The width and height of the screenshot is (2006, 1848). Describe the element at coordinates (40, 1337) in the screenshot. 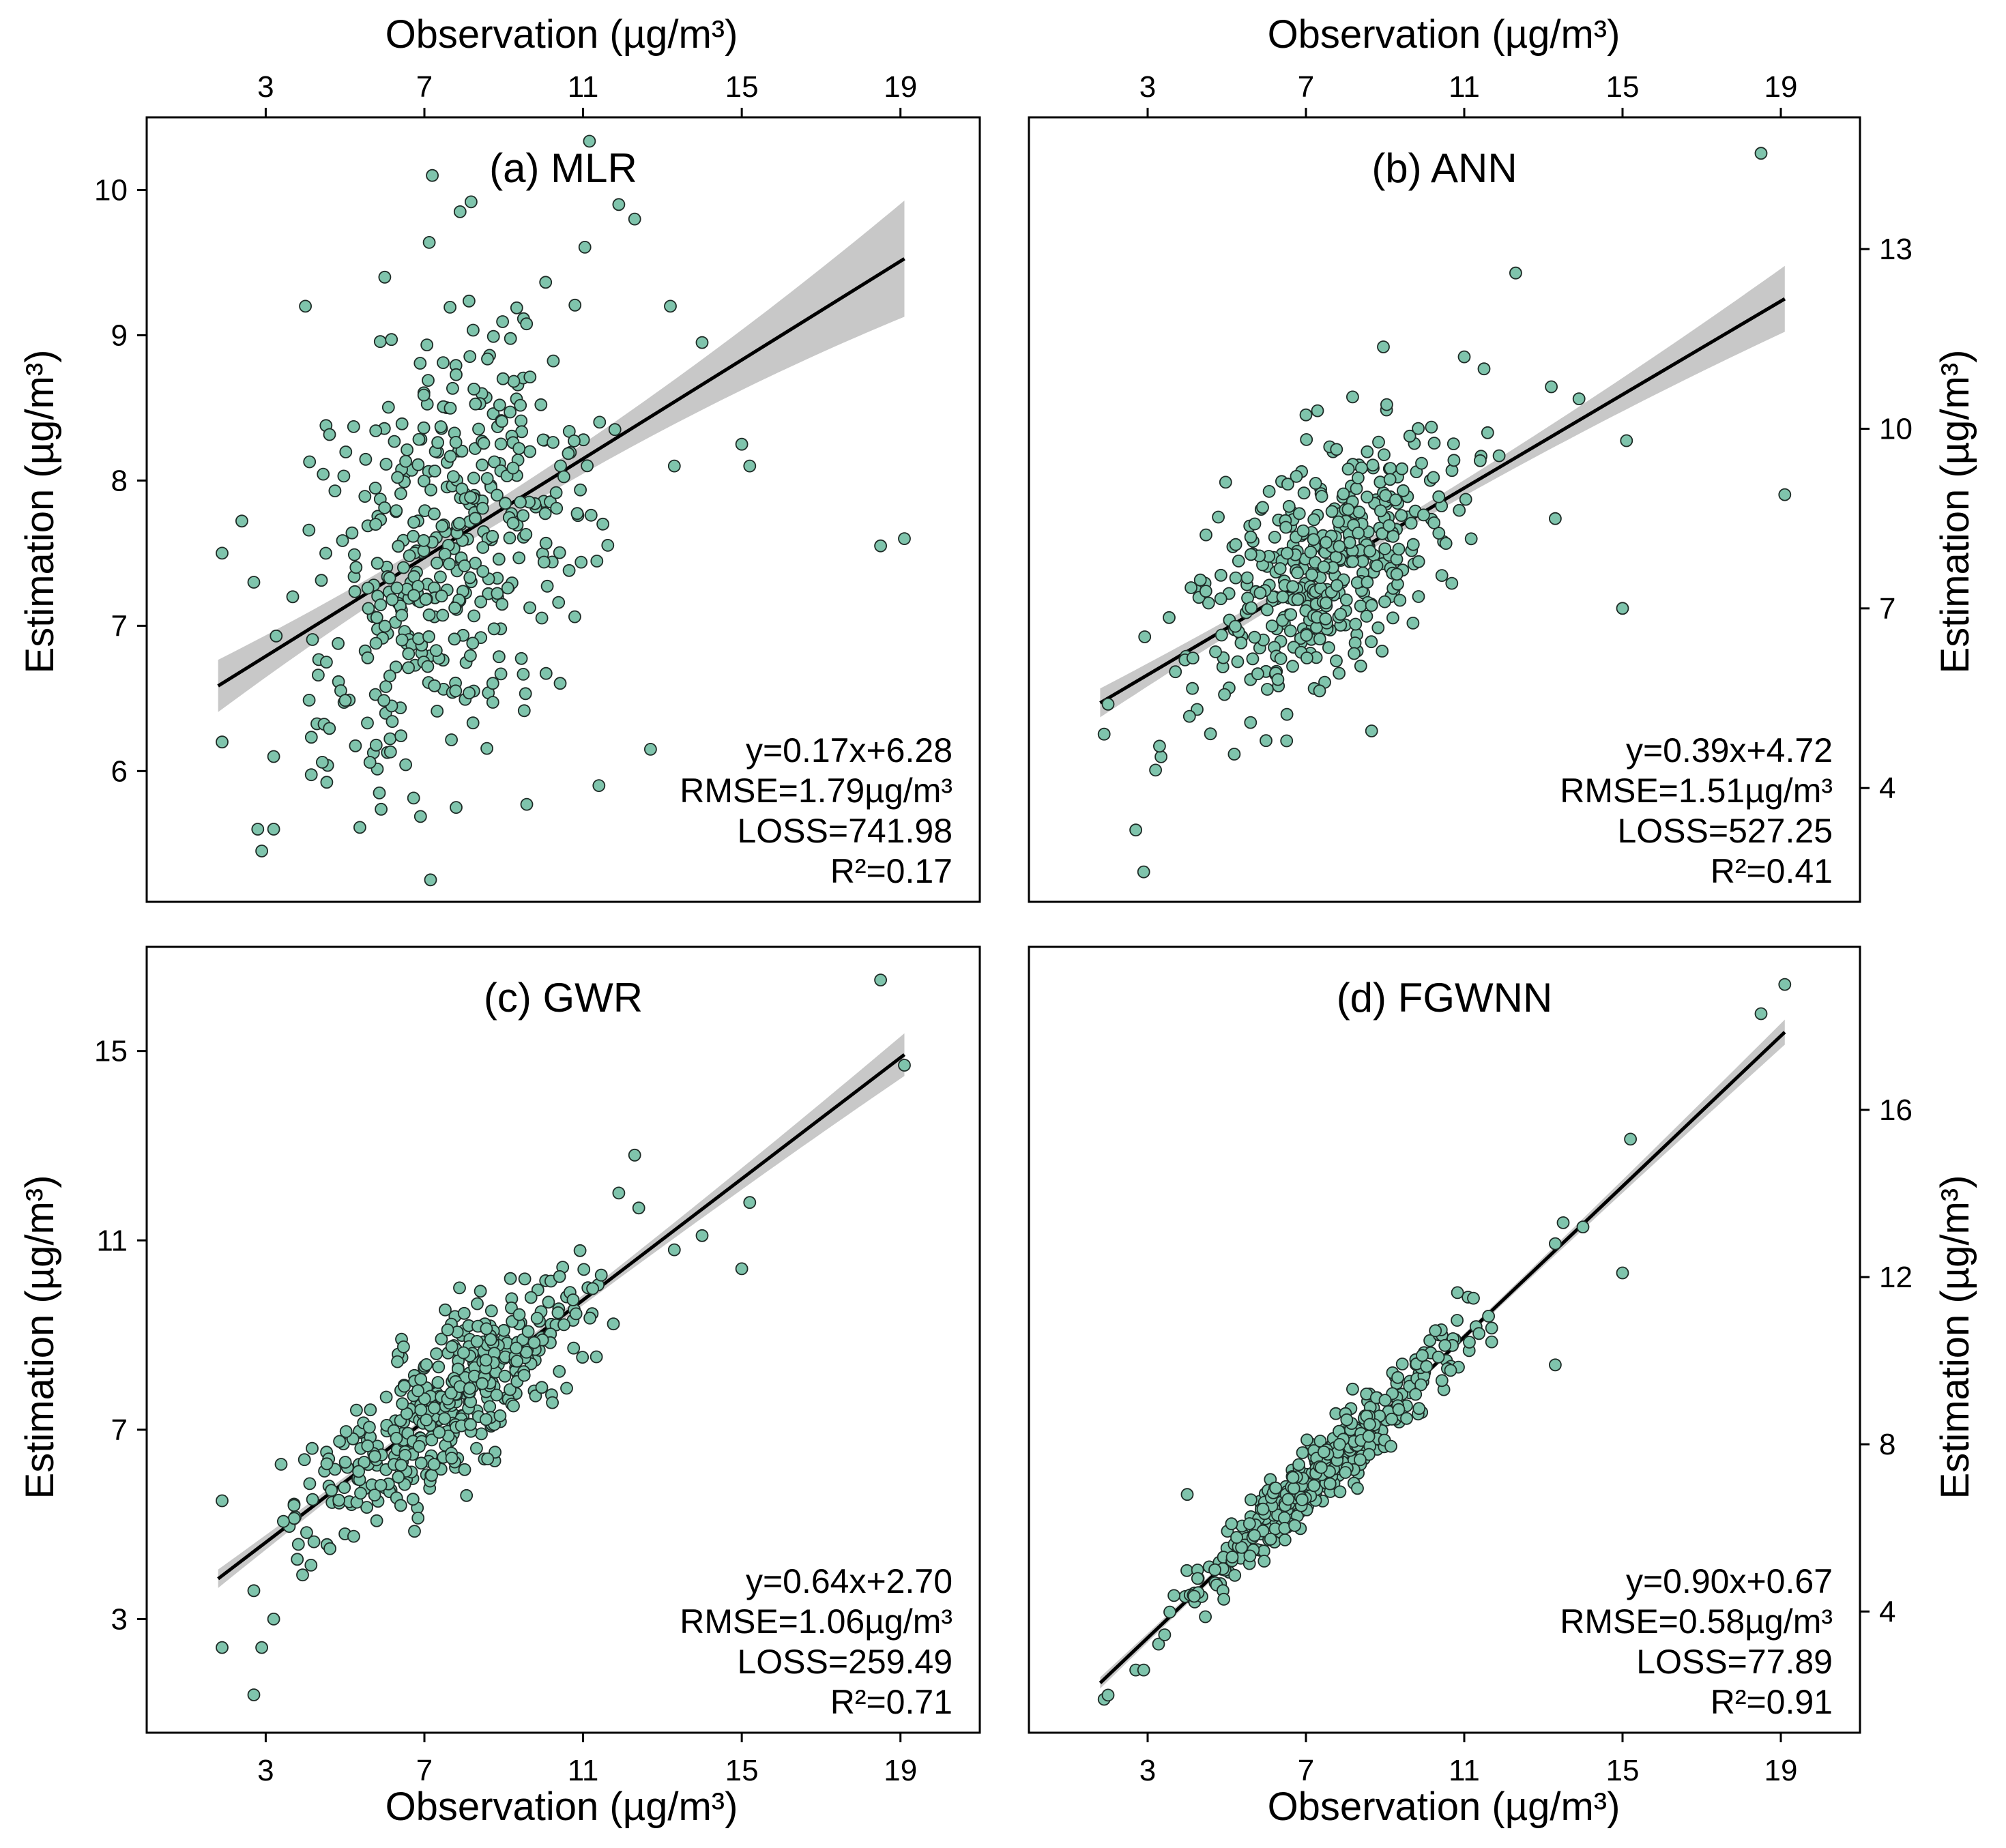

I see `ylabel-panel-c: Estimation (µg/m³)` at that location.